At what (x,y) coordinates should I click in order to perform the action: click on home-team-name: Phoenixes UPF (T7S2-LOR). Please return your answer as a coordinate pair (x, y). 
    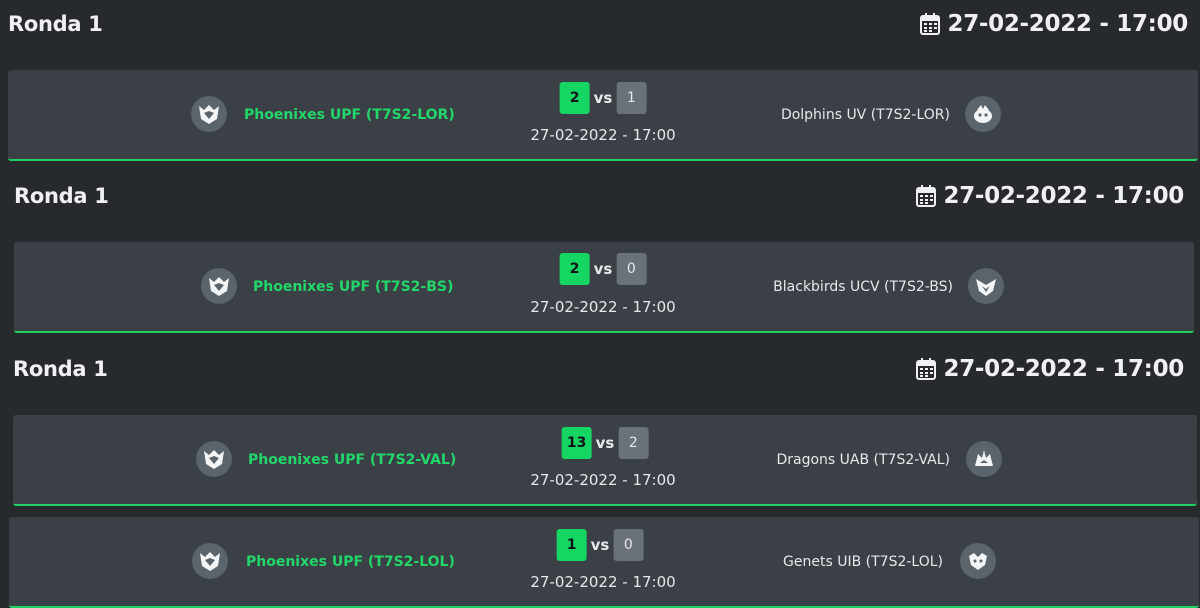
    Looking at the image, I should click on (349, 115).